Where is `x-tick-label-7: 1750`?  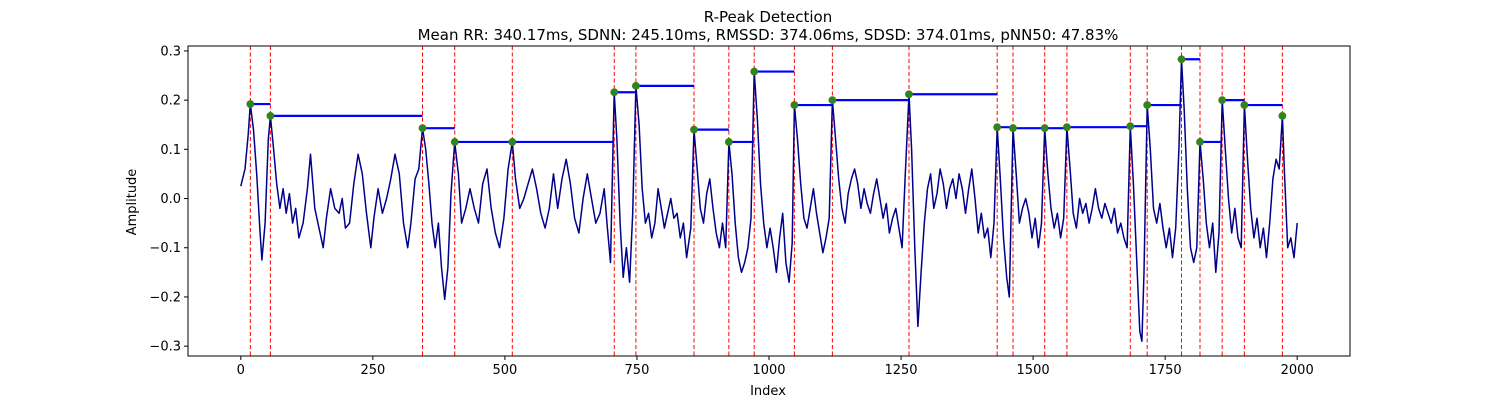
x-tick-label-7: 1750 is located at coordinates (1165, 370).